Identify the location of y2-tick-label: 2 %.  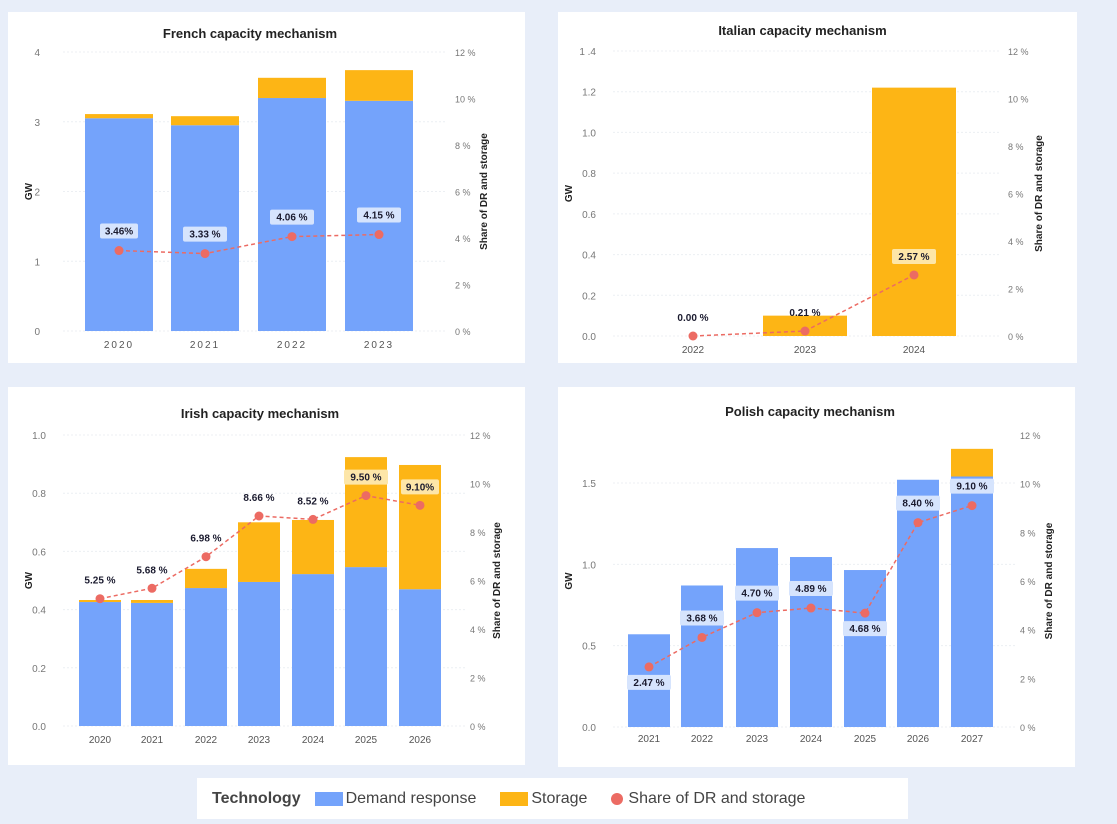
(1028, 679).